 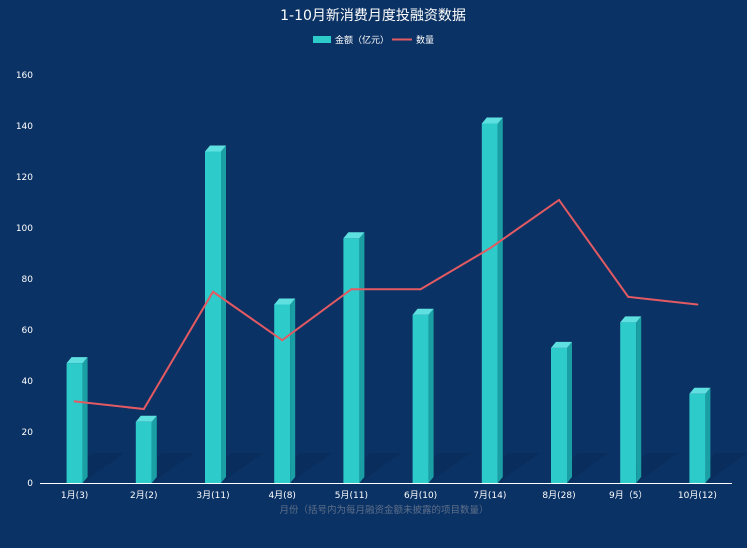 I want to click on legend-item-count: 数量, so click(x=413, y=40).